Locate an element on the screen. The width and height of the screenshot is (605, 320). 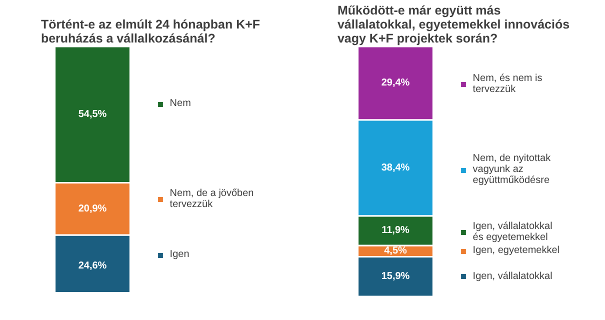
data-label: 20,9% is located at coordinates (92, 208).